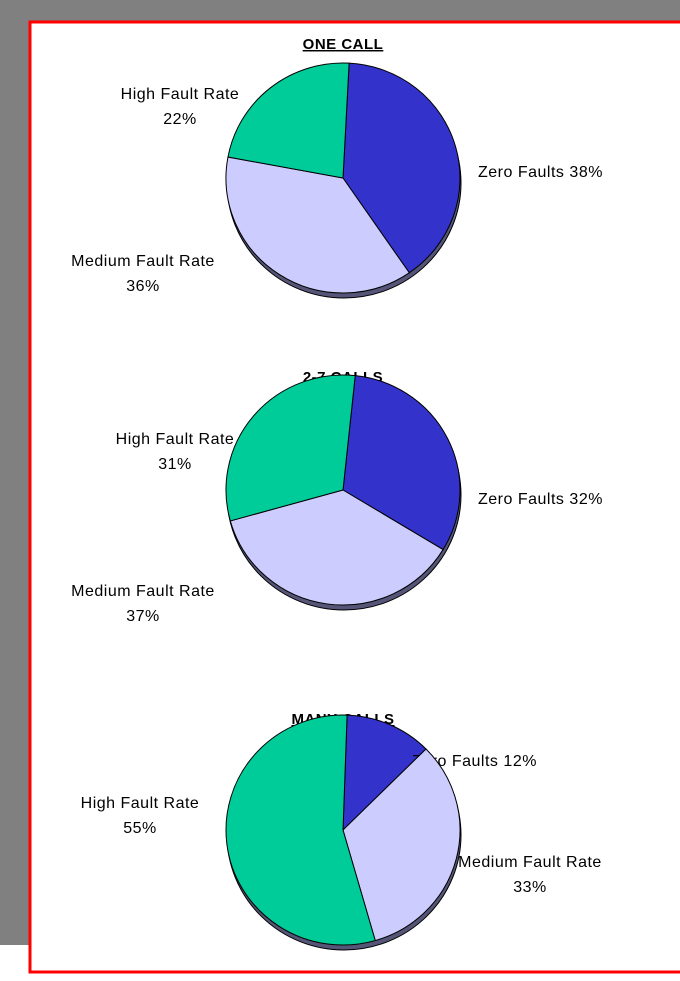  What do you see at coordinates (343, 44) in the screenshot?
I see `chart-title: ONE CALL` at bounding box center [343, 44].